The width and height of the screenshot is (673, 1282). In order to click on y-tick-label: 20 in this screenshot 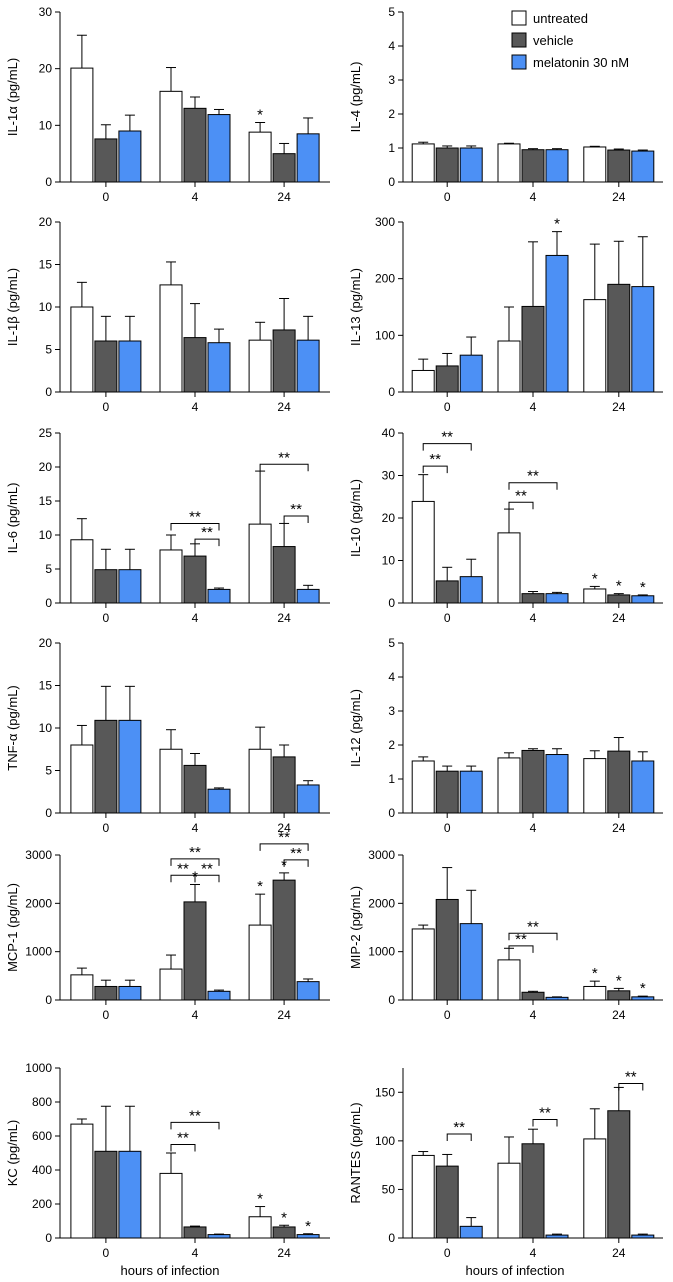, I will do `click(389, 518)`.